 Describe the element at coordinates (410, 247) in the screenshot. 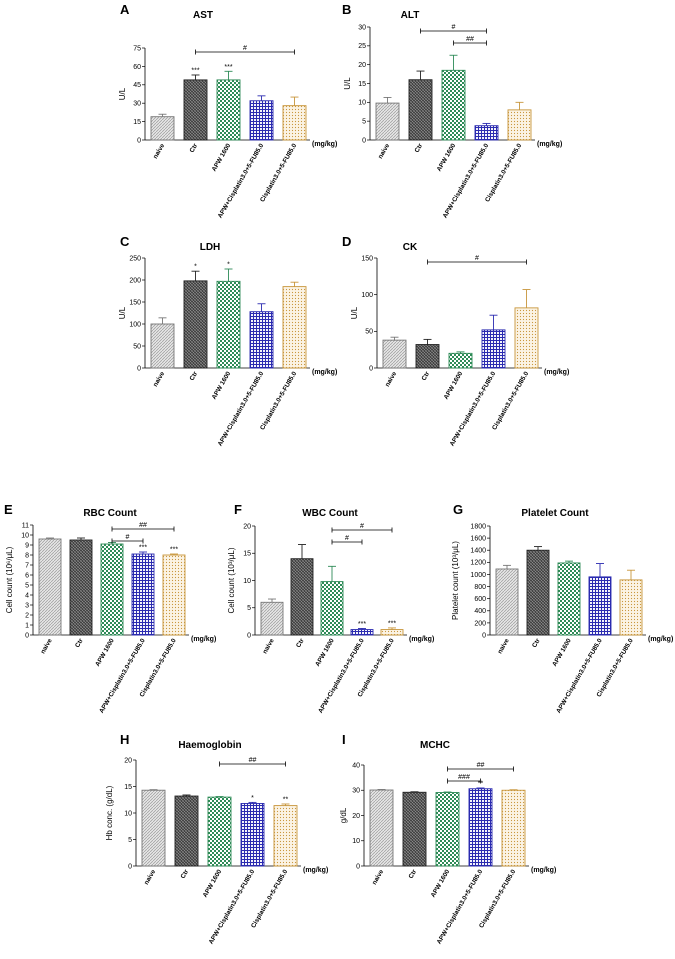

I see `chart-title: CK` at that location.